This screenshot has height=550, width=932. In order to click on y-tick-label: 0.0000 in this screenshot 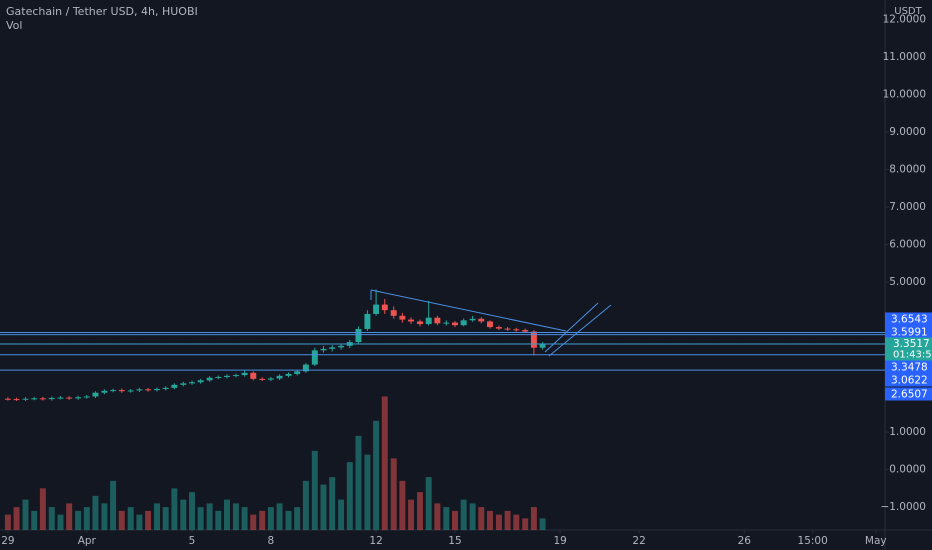, I will do `click(907, 470)`.